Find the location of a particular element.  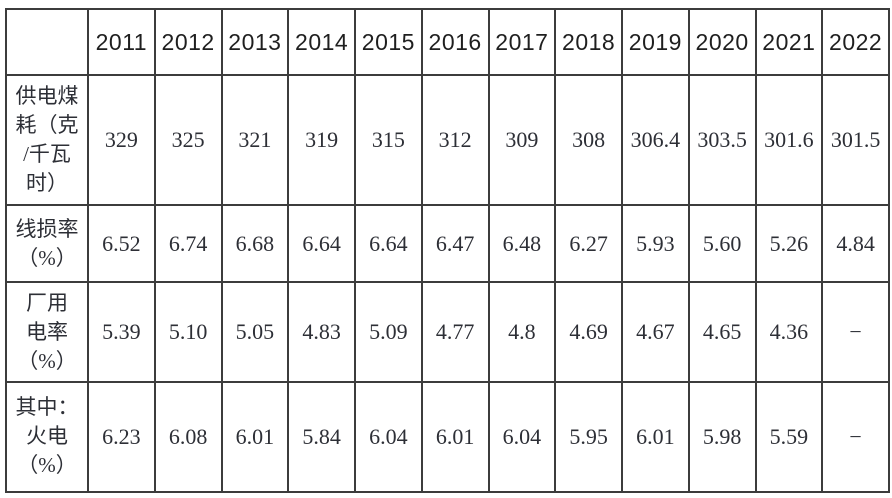

value-cell: 6.52 is located at coordinates (121, 243).